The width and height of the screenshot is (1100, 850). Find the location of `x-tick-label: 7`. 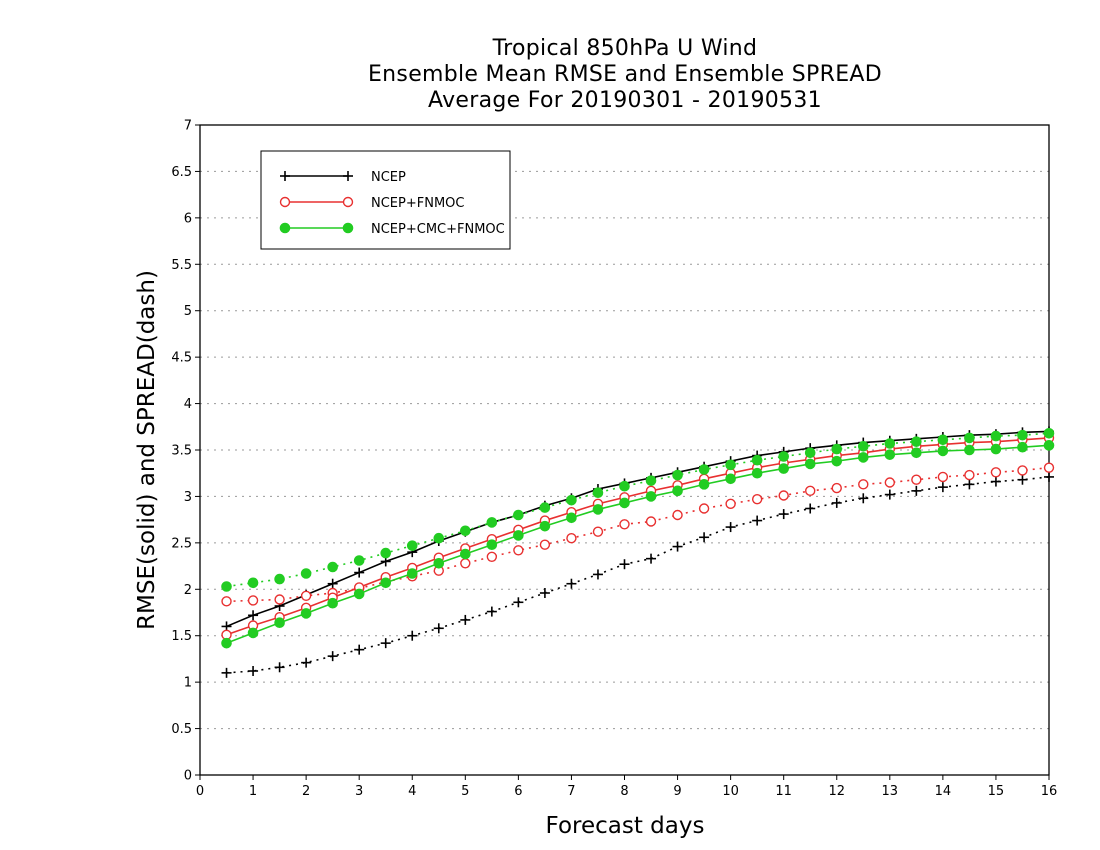

x-tick-label: 7 is located at coordinates (571, 791).